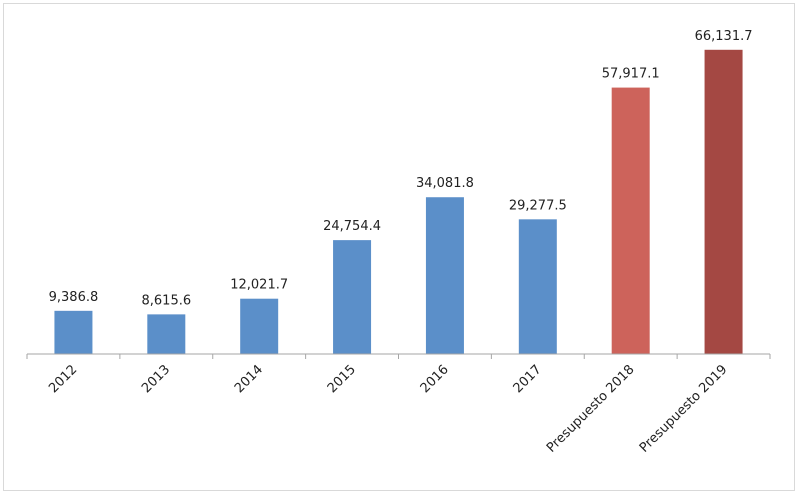 This screenshot has height=497, width=800. I want to click on data-label: 34,081.8, so click(445, 183).